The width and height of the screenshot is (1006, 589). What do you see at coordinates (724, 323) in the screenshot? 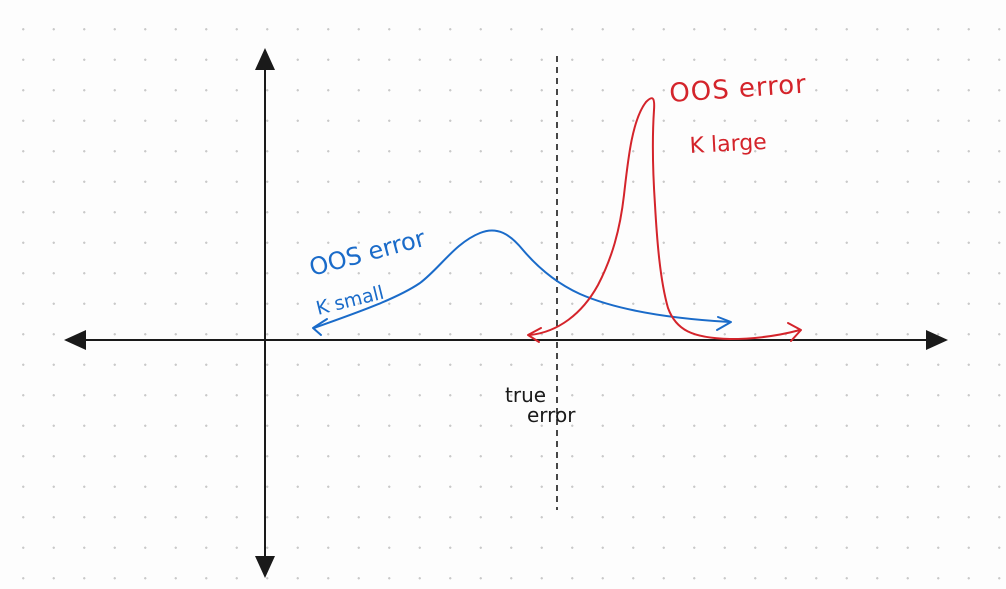
I see `small-k-right-arrowhead` at bounding box center [724, 323].